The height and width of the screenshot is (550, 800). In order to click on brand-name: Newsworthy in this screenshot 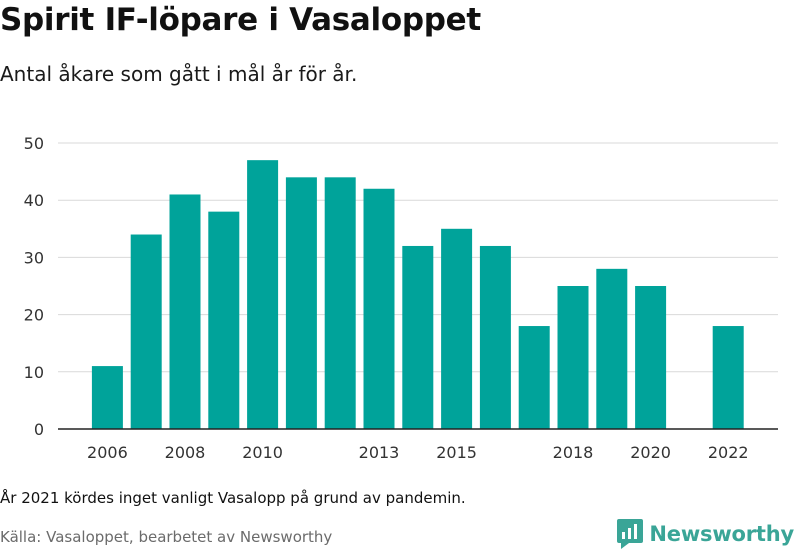, I will do `click(721, 534)`.